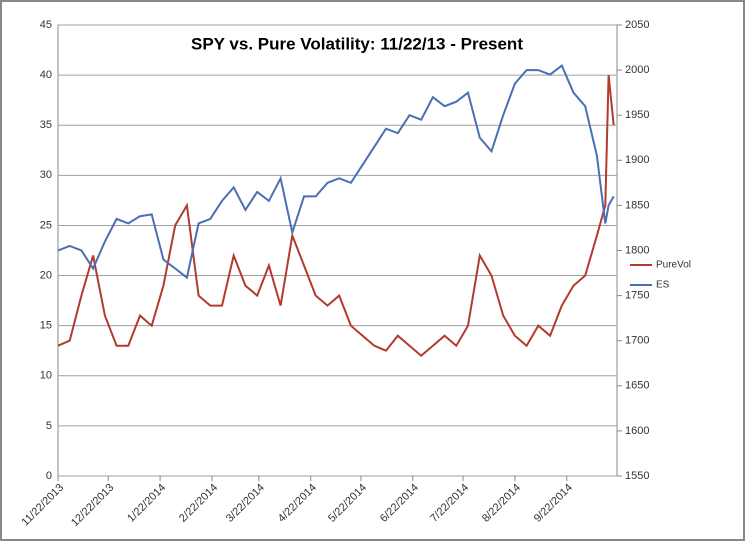 The image size is (745, 541). What do you see at coordinates (49, 426) in the screenshot?
I see `y-tick-label: 5` at bounding box center [49, 426].